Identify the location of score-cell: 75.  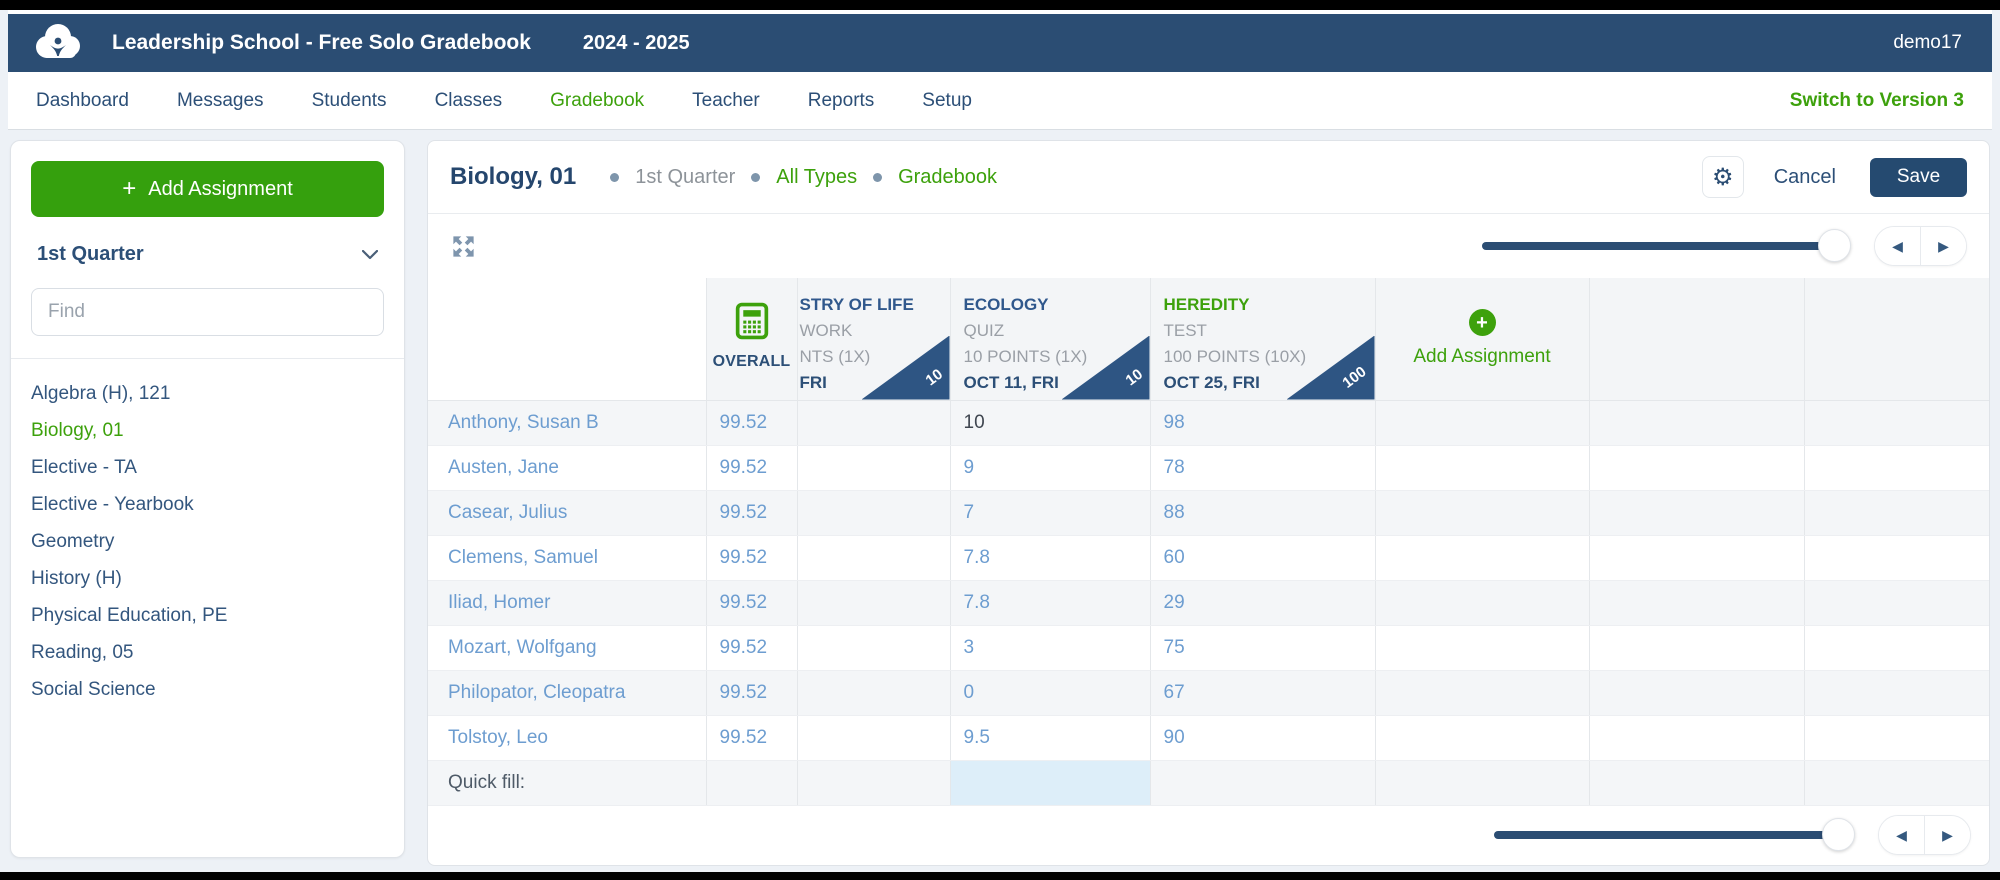
(1263, 648).